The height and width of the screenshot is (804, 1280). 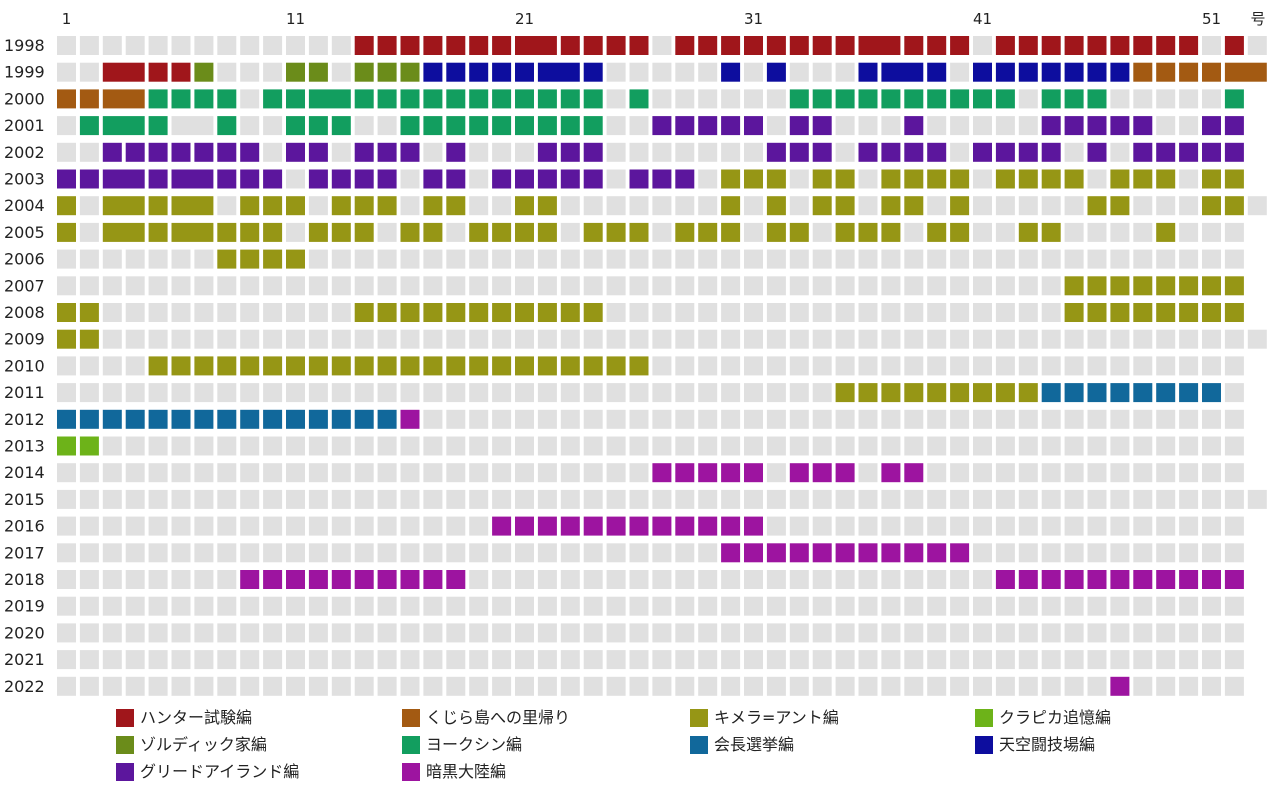 I want to click on year-label: 2018, so click(x=24, y=579).